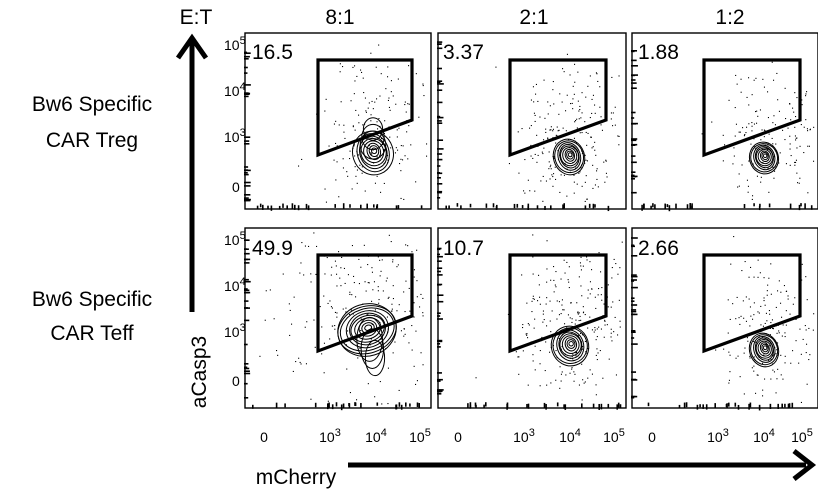 The width and height of the screenshot is (818, 496). I want to click on axis-rug-marks, so click(333, 131).